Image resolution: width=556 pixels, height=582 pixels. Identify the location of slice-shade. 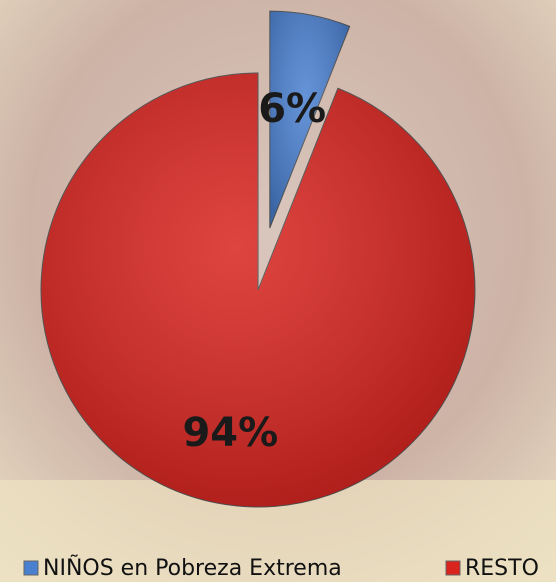
(309, 120).